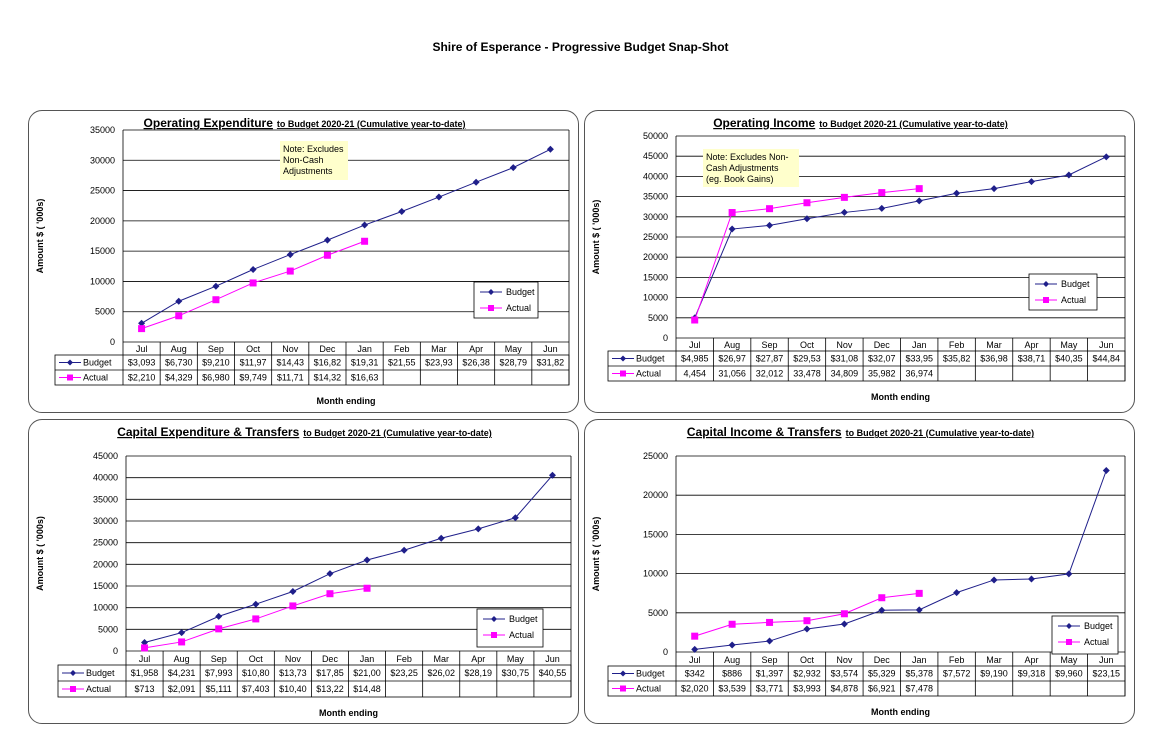 This screenshot has width=1161, height=746. I want to click on y-tick-label: 0, so click(665, 338).